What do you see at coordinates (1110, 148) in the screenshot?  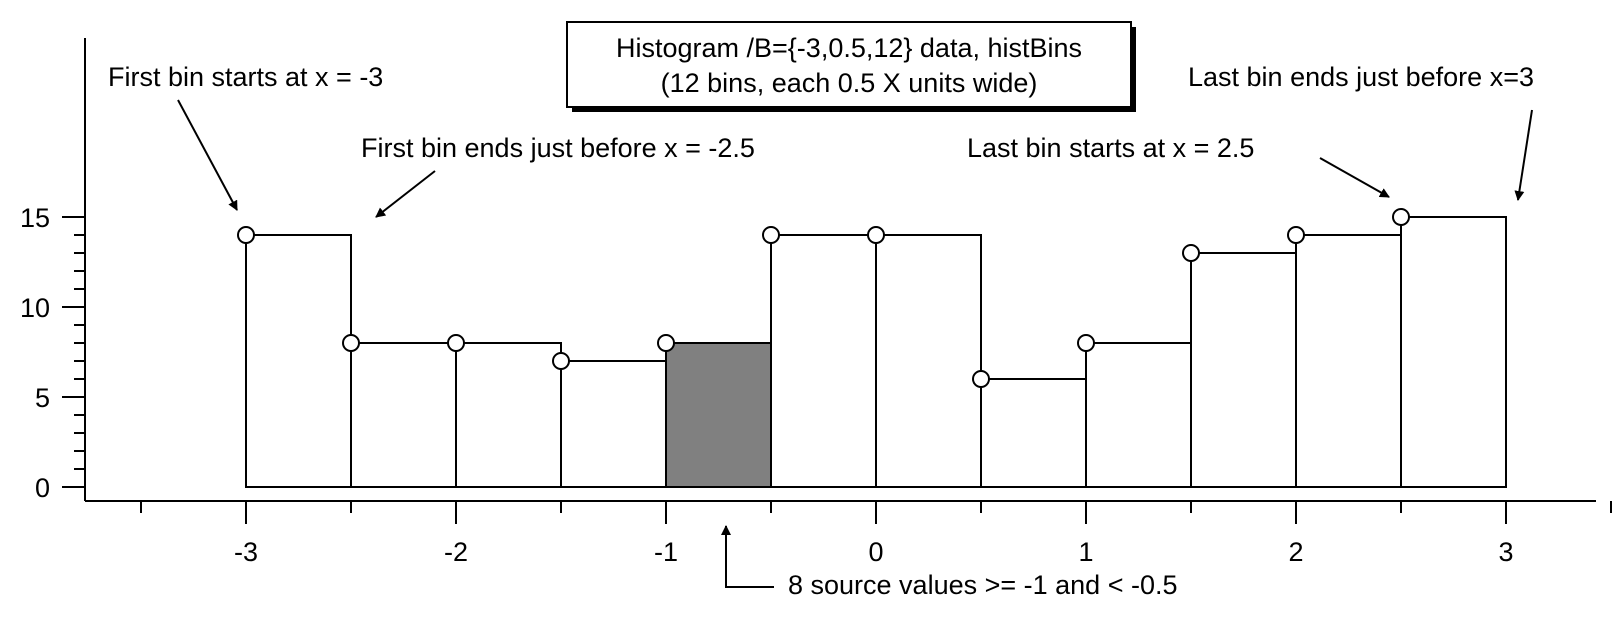 I see `annotation-last-bin-start: Last bin starts at x = 2.5` at bounding box center [1110, 148].